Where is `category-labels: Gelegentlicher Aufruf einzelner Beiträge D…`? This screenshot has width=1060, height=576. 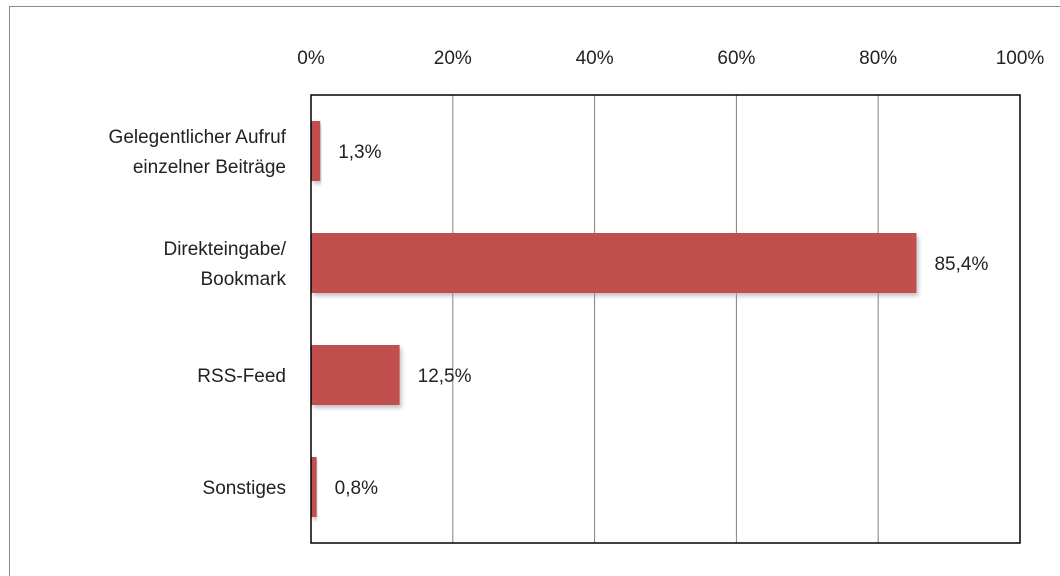
category-labels: Gelegentlicher Aufruf einzelner Beiträge D… is located at coordinates (198, 313).